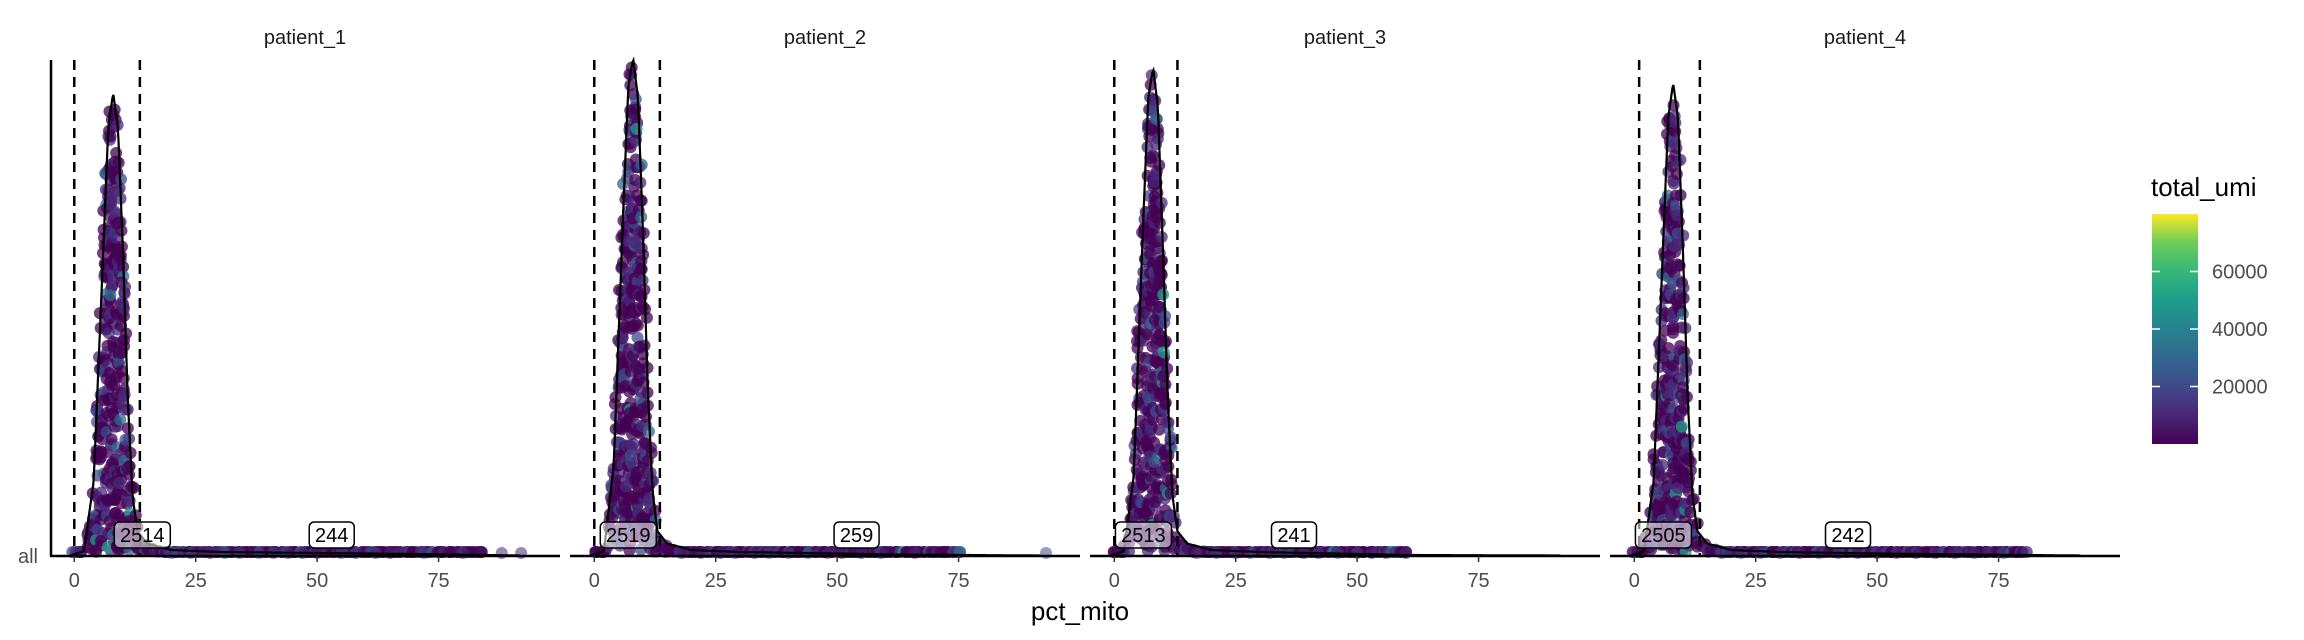 The height and width of the screenshot is (640, 2304). What do you see at coordinates (297, 331) in the screenshot?
I see `data-points` at bounding box center [297, 331].